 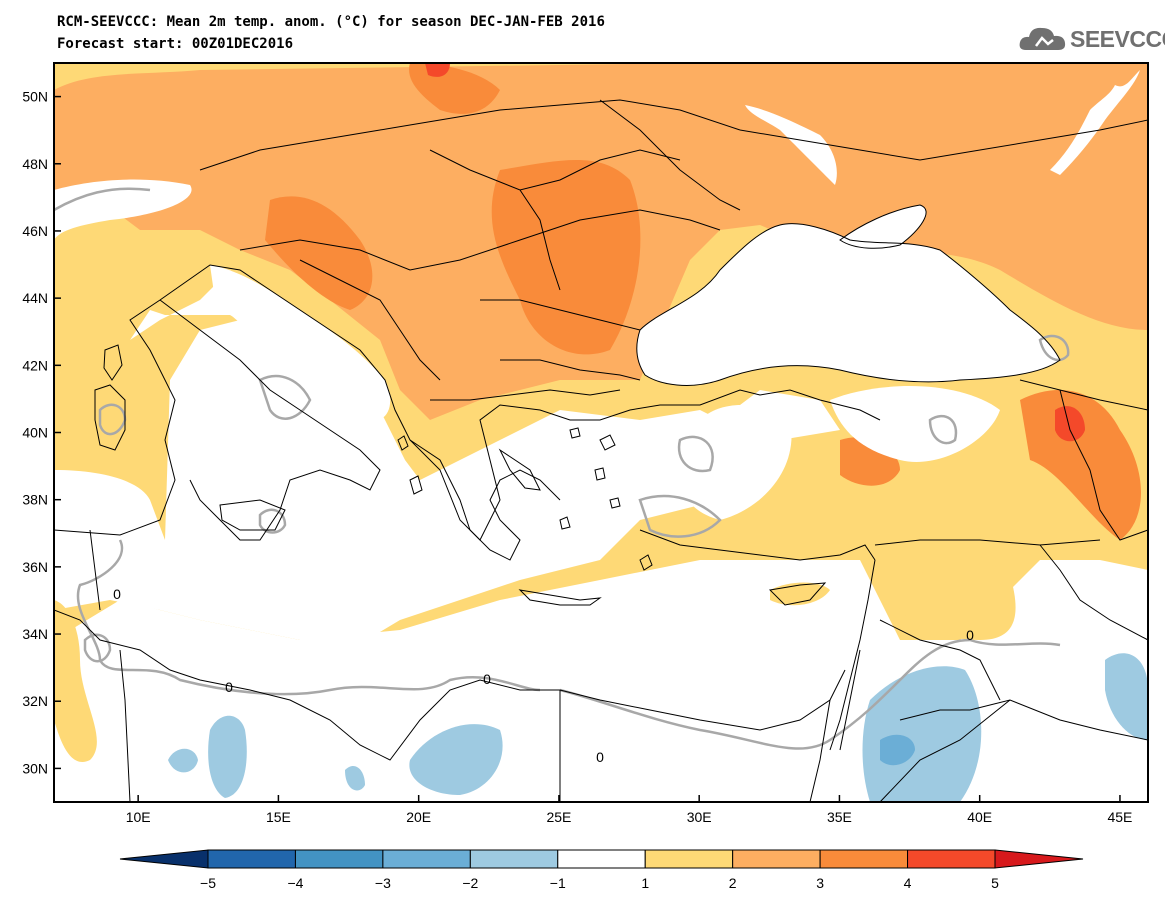 What do you see at coordinates (95, 570) in the screenshot?
I see `border-algeria-tunisia` at bounding box center [95, 570].